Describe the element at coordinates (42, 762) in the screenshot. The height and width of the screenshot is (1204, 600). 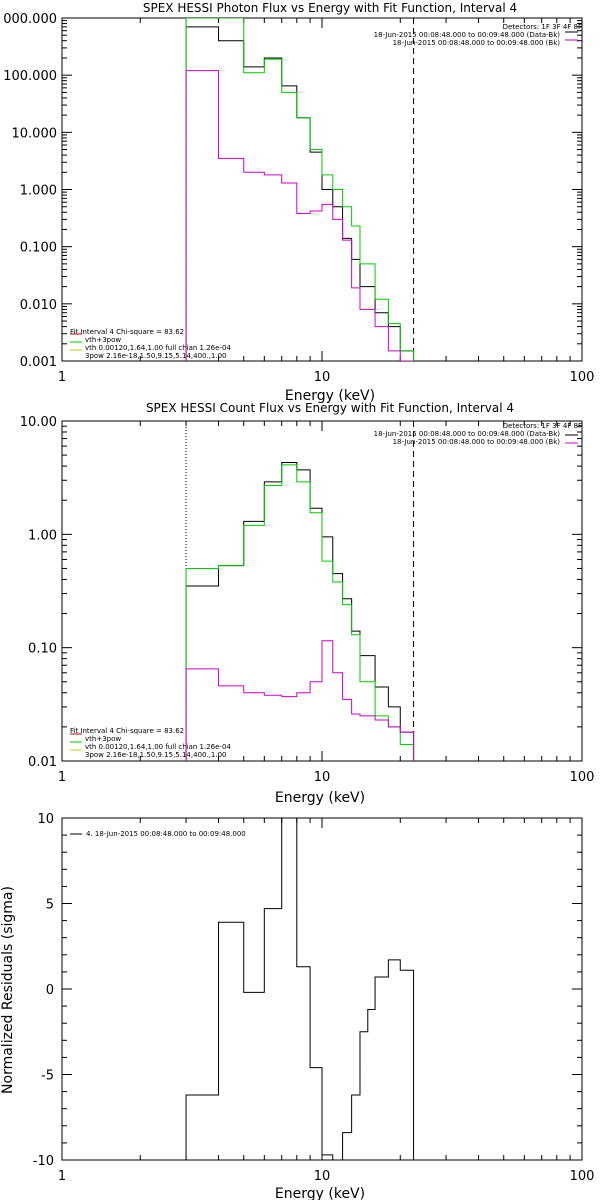
I see `y-tick-label: 0.01` at that location.